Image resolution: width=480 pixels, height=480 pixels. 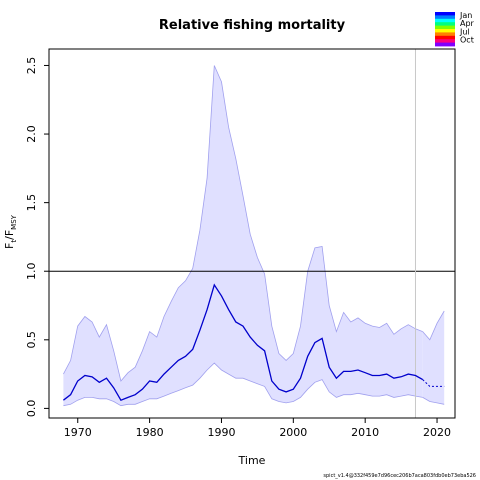 What do you see at coordinates (221, 432) in the screenshot?
I see `x-tick-label: 1990` at bounding box center [221, 432].